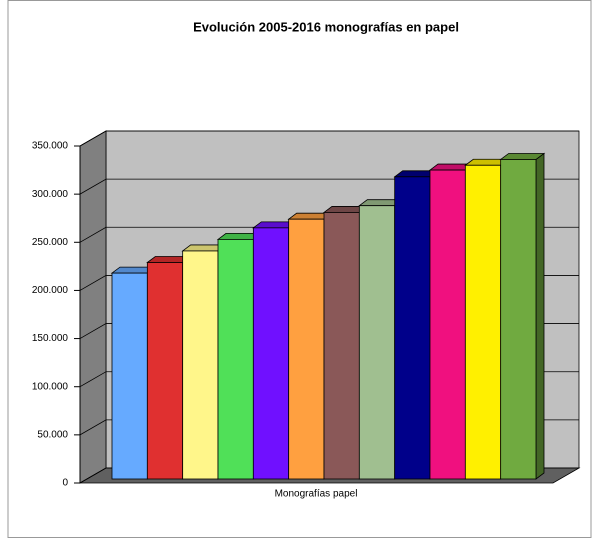  I want to click on y-tick-label: 50.000, so click(52, 434).